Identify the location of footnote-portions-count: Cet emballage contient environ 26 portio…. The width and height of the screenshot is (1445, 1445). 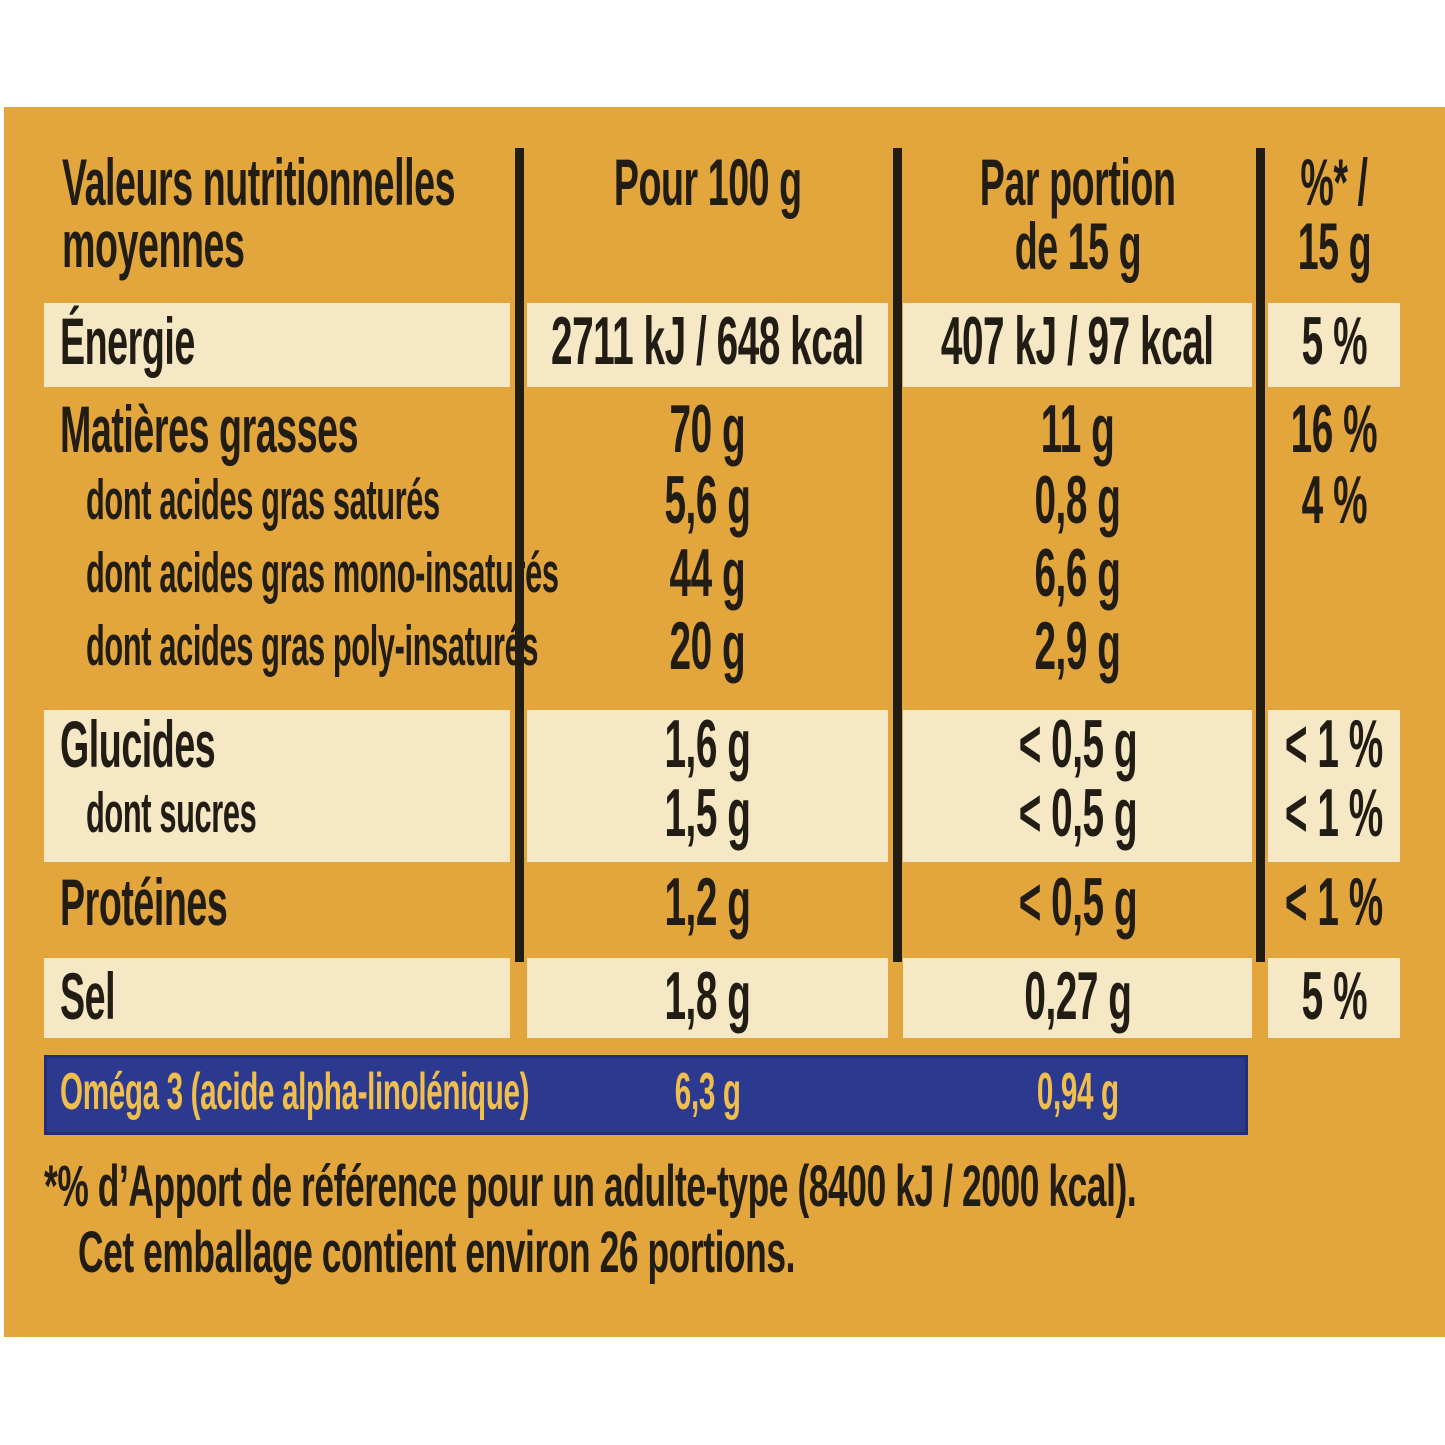
(738, 1252).